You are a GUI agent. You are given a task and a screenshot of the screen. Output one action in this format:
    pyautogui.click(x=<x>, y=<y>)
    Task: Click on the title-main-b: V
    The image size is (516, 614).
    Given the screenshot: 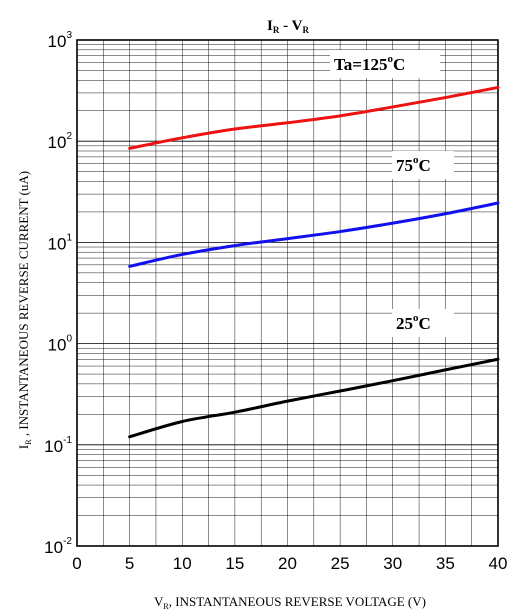 What is the action you would take?
    pyautogui.click(x=297, y=26)
    